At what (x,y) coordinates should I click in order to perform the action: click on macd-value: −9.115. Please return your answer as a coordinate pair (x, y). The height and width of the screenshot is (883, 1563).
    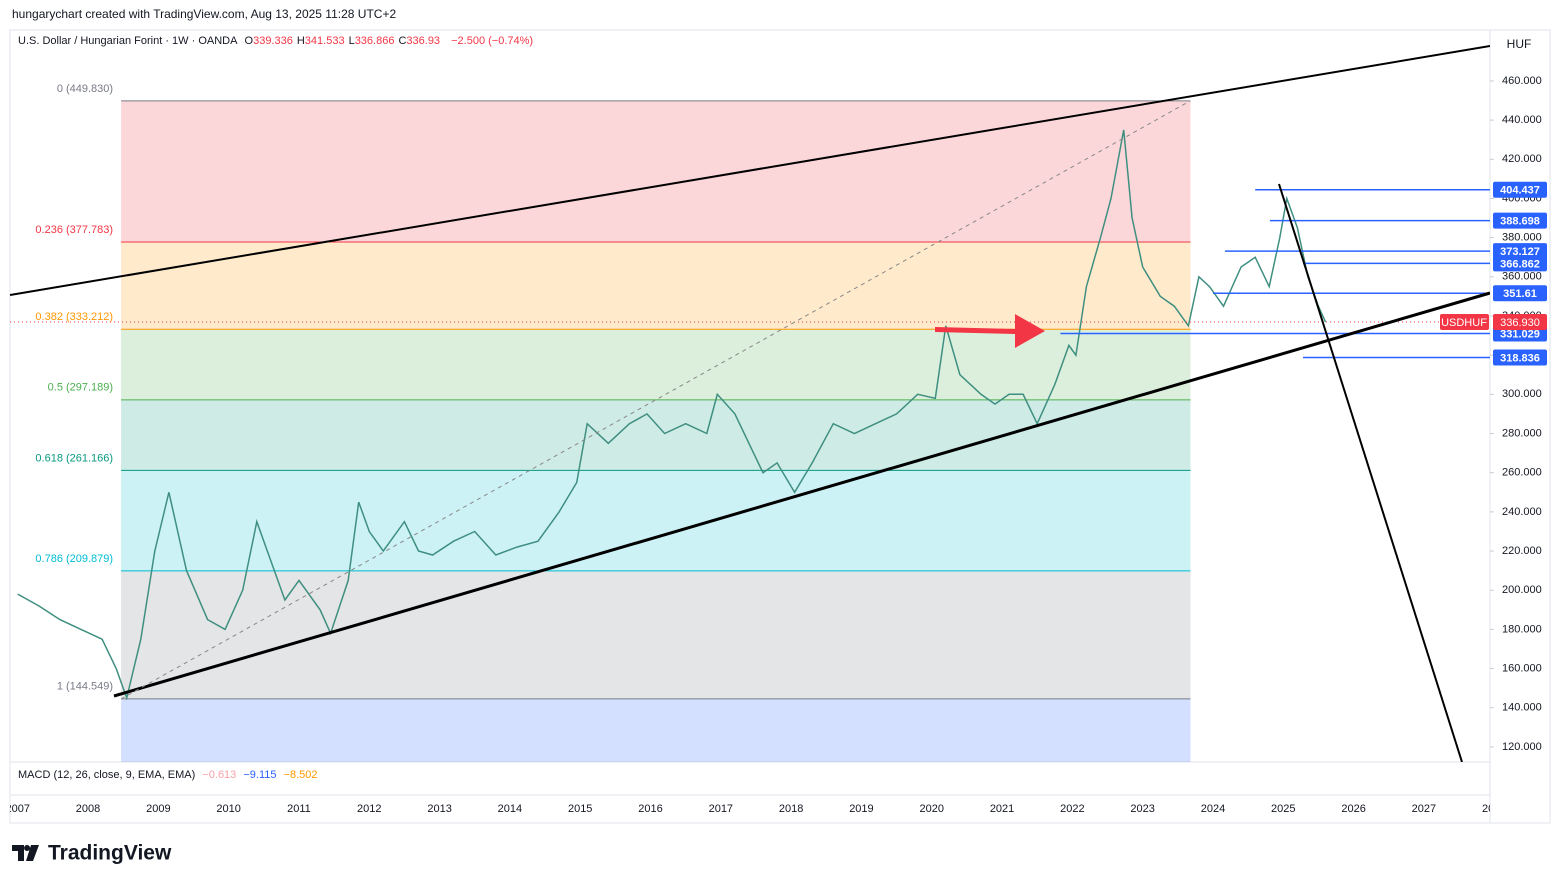
    Looking at the image, I should click on (260, 775).